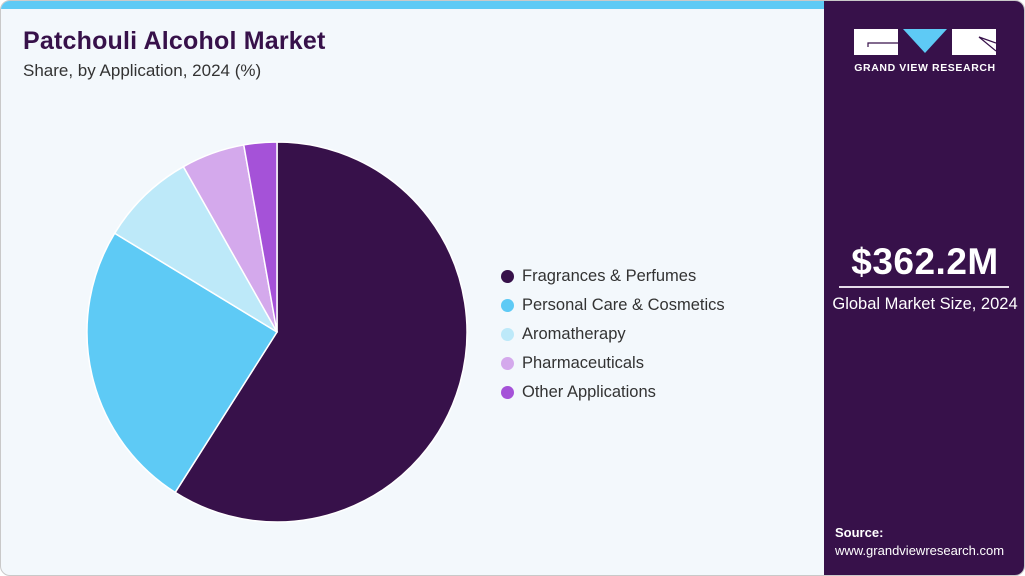 This screenshot has height=576, width=1025. What do you see at coordinates (623, 305) in the screenshot?
I see `legend-label: Personal Care & Cosmetics` at bounding box center [623, 305].